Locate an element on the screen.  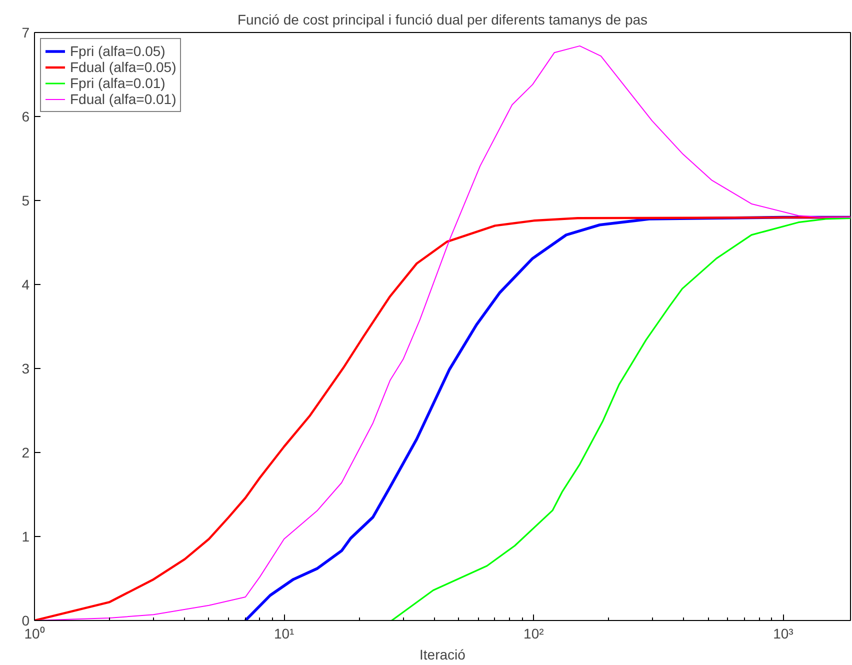
chart-title: Funció de cost principal i funció dual per diferents tamanys de pas is located at coordinates (442, 20).